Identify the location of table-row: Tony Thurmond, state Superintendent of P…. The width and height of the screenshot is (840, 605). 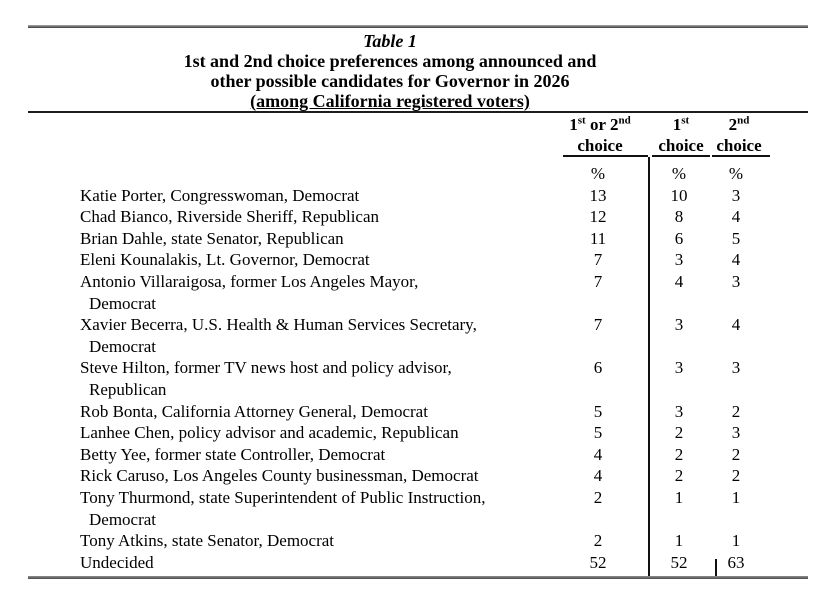
(398, 508).